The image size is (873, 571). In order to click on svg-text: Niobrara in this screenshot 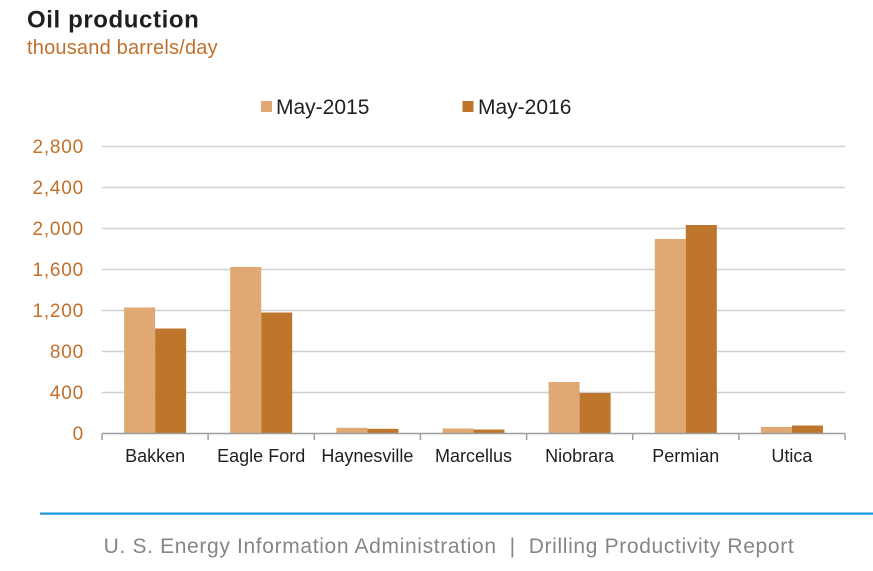, I will do `click(580, 456)`.